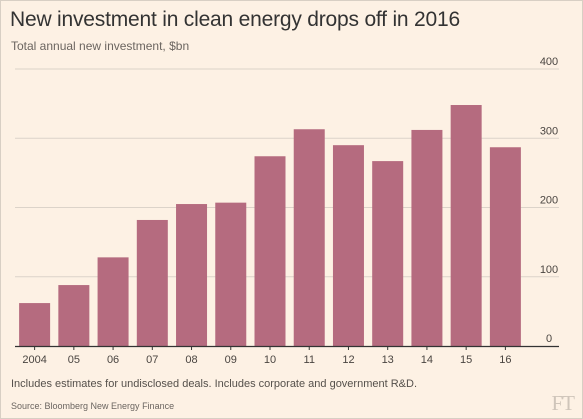 The height and width of the screenshot is (419, 583). Describe the element at coordinates (100, 46) in the screenshot. I see `chart-subtitle: Total annual new investment, $bn` at that location.